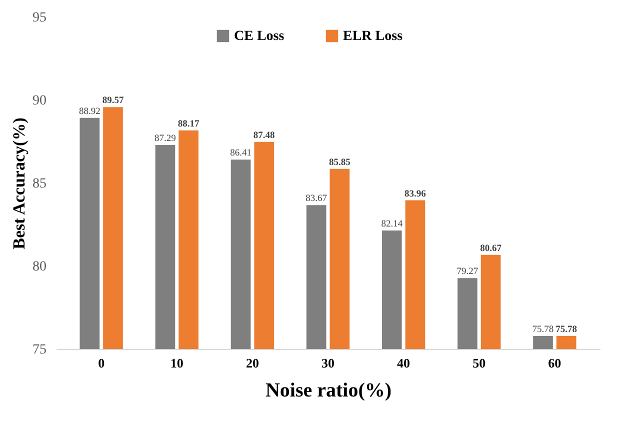 This screenshot has width=636, height=421. What do you see at coordinates (259, 36) in the screenshot?
I see `legend-label: CE Loss` at bounding box center [259, 36].